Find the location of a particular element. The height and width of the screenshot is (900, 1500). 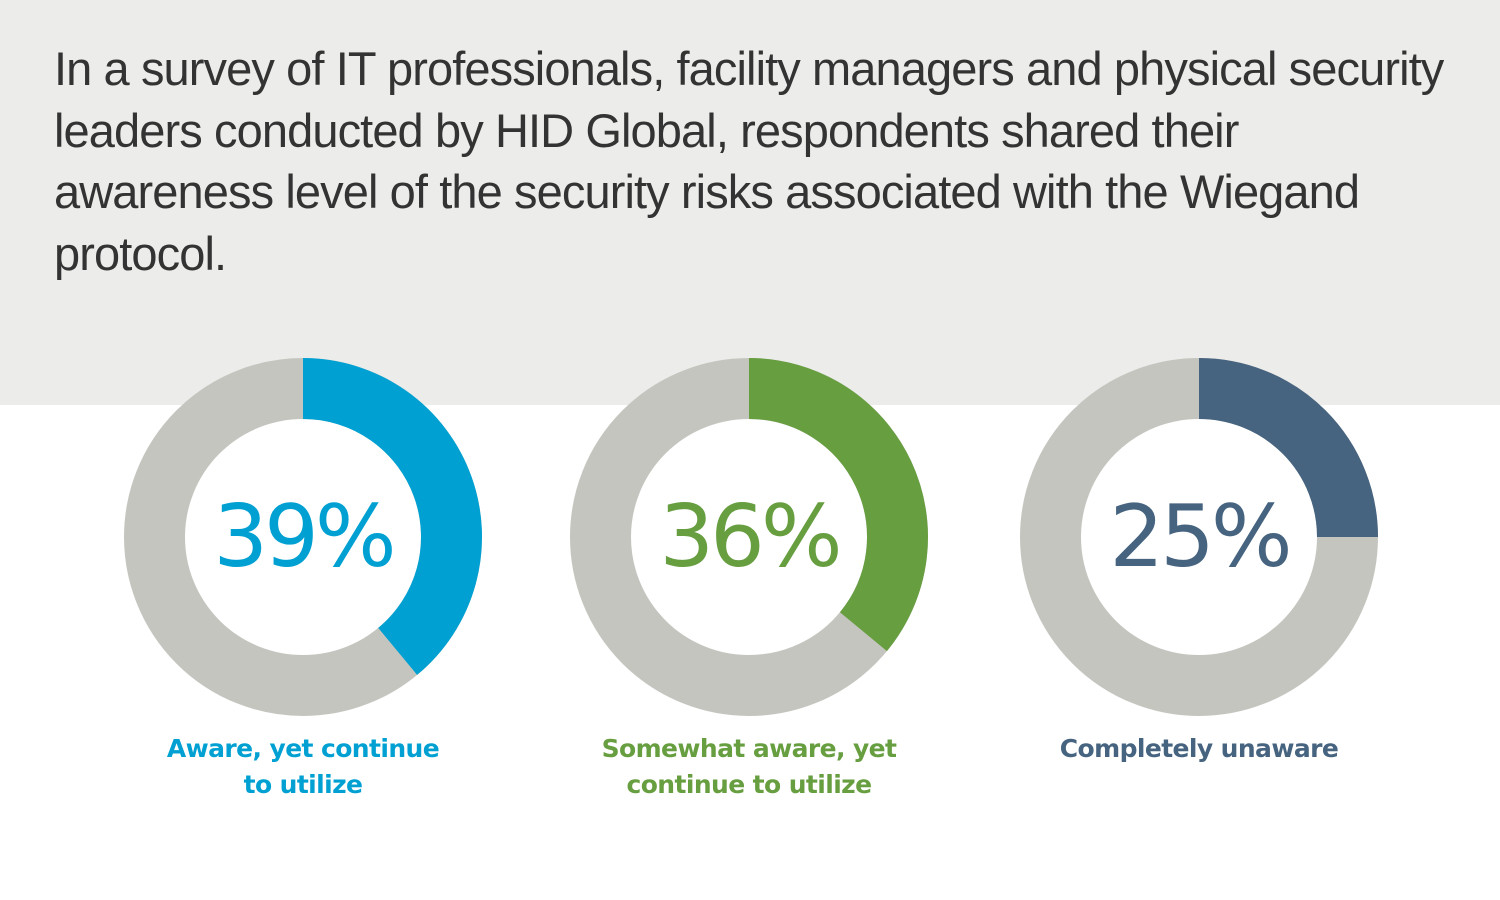

caption-line: to utilize is located at coordinates (303, 784).